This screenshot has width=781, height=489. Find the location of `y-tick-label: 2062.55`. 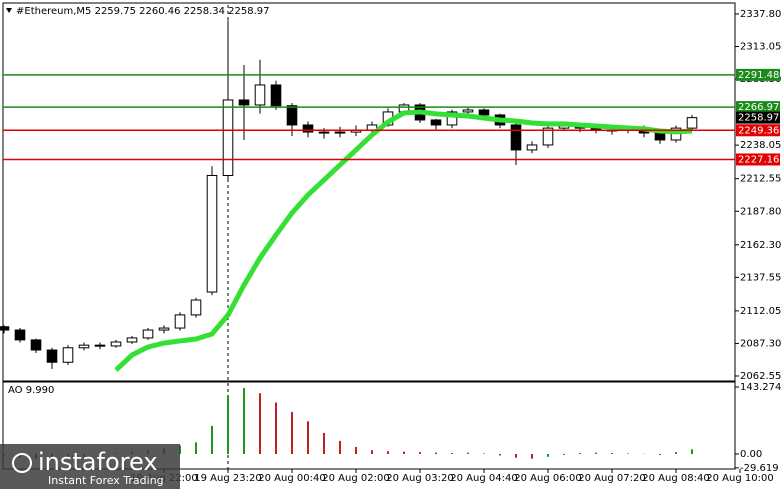

y-tick-label: 2062.55 is located at coordinates (760, 376).